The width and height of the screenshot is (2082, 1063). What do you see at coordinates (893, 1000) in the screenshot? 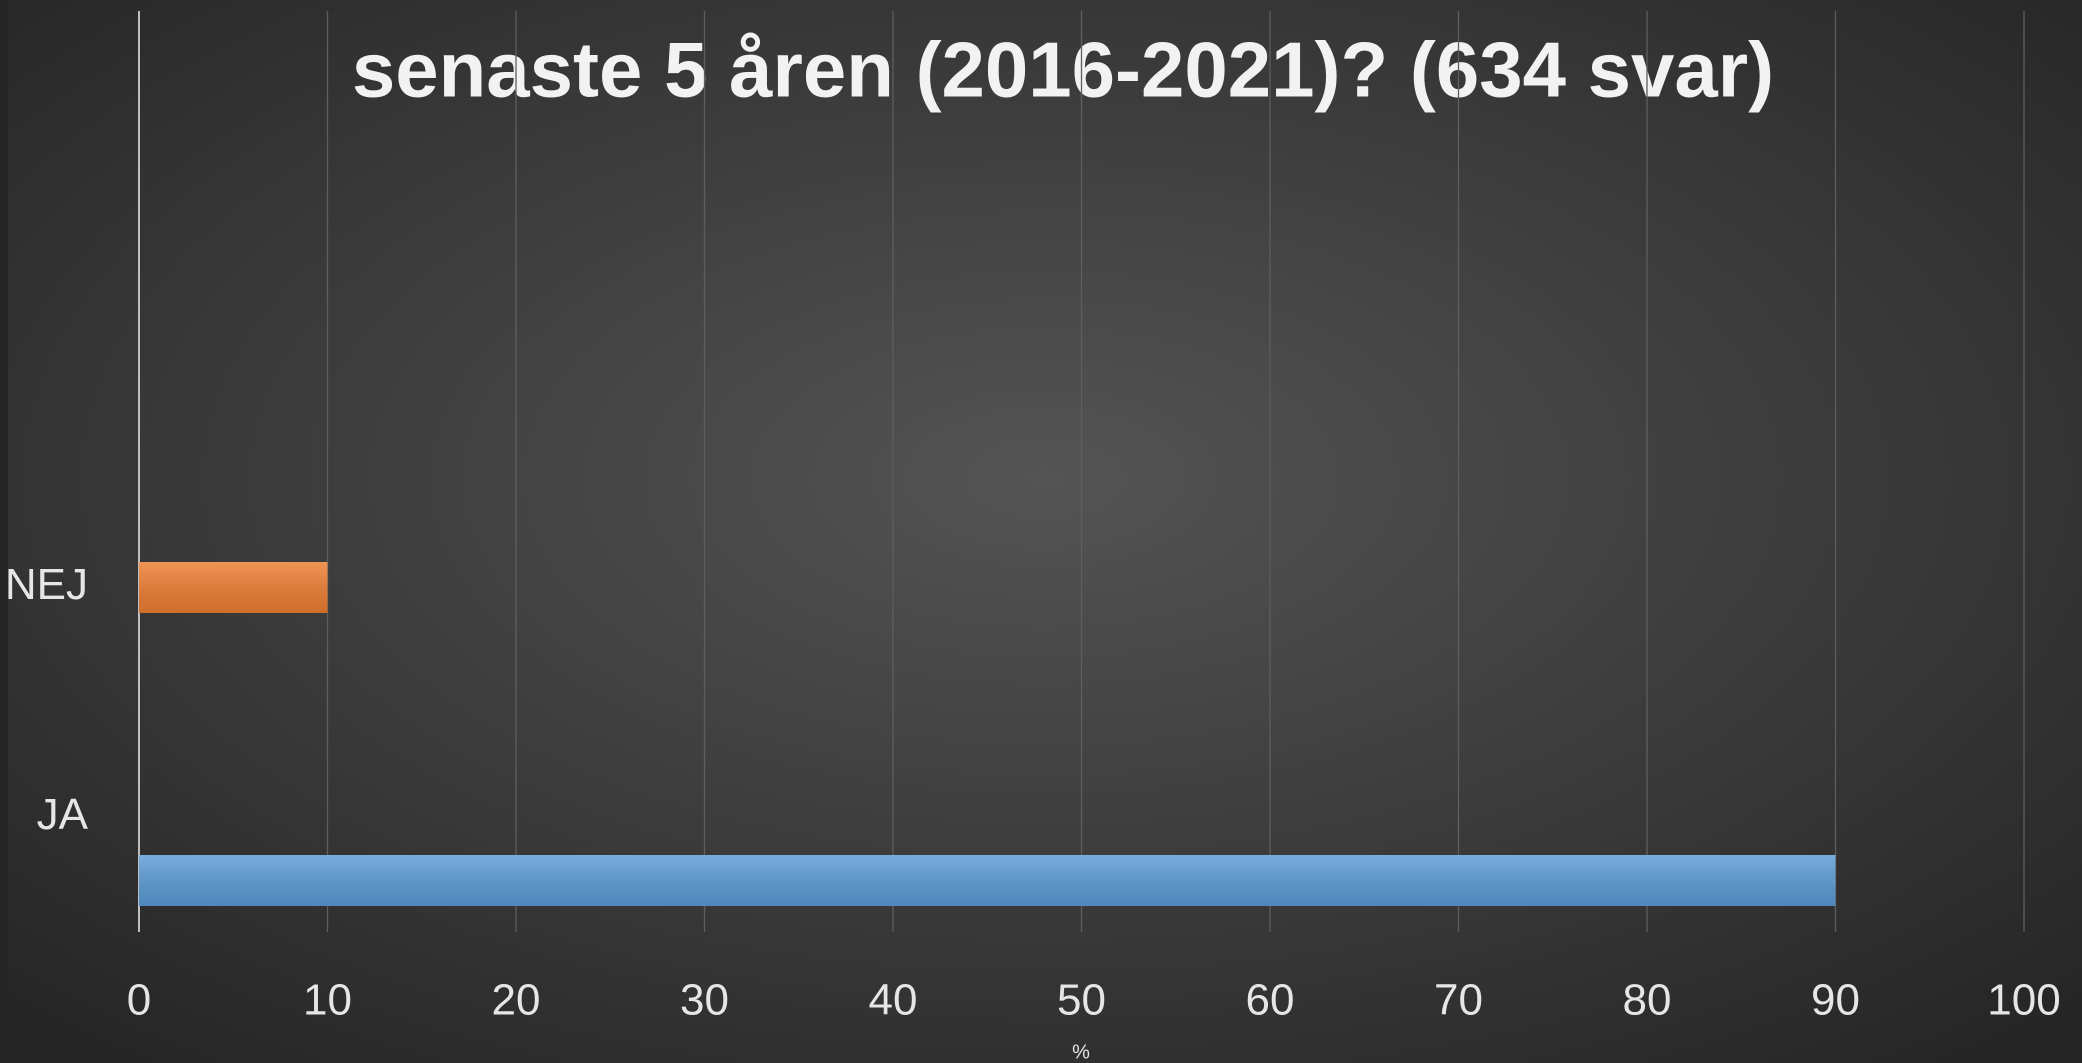
I see `x-tick-label: 40` at bounding box center [893, 1000].